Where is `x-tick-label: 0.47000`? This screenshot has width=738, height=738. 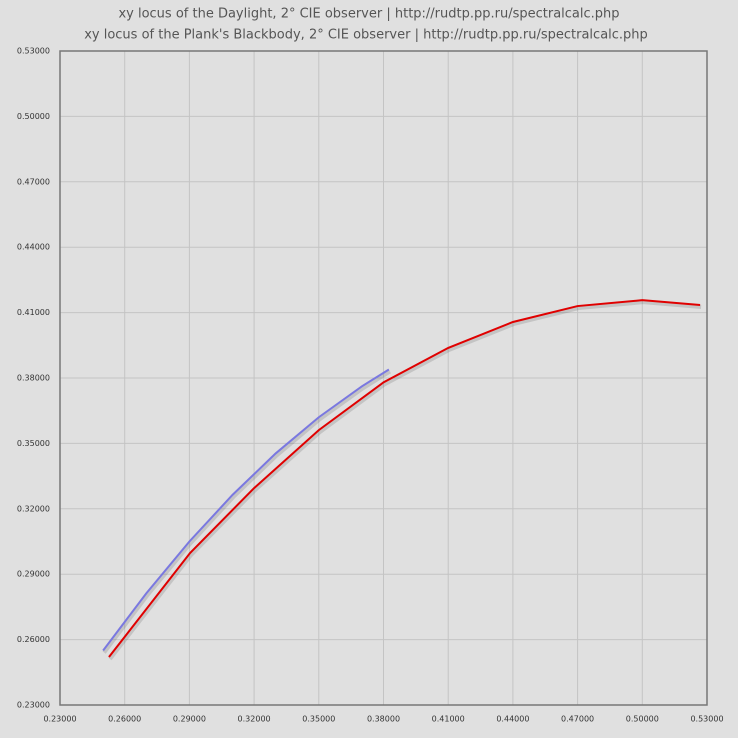
x-tick-label: 0.47000 is located at coordinates (577, 719).